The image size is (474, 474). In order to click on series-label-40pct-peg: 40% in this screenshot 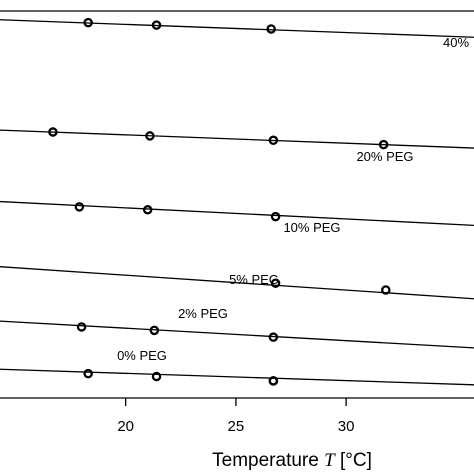, I will do `click(456, 42)`.